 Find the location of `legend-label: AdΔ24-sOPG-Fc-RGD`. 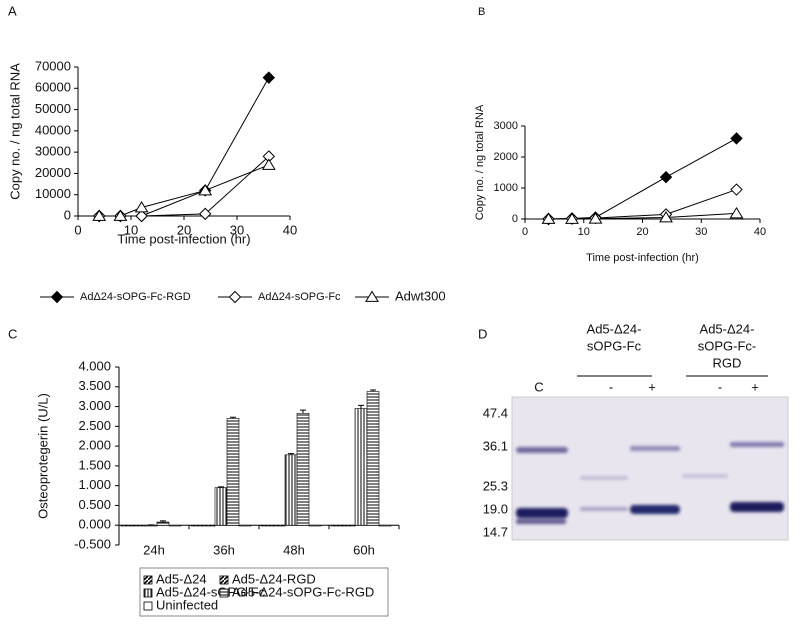

legend-label: AdΔ24-sOPG-Fc-RGD is located at coordinates (135, 297).